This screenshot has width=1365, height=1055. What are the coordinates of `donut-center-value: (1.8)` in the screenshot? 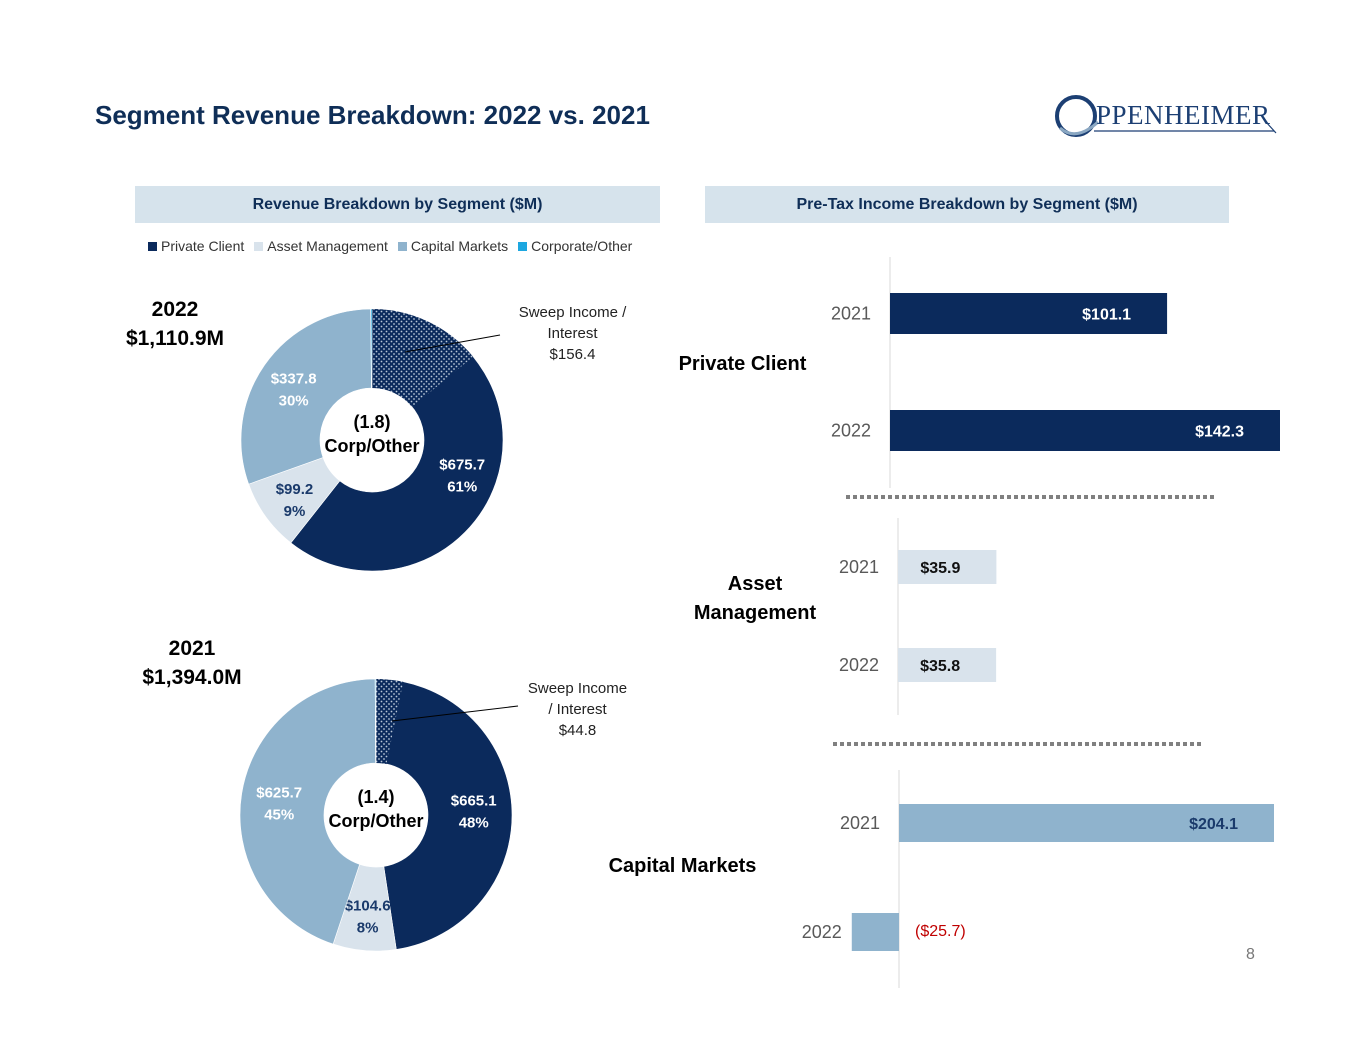 It's located at (371, 422).